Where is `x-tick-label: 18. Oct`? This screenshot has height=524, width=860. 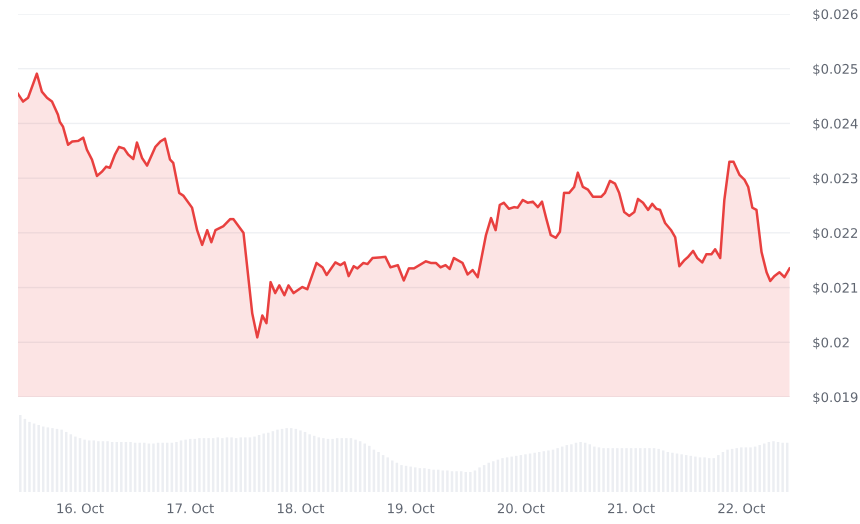
x-tick-label: 18. Oct is located at coordinates (301, 508).